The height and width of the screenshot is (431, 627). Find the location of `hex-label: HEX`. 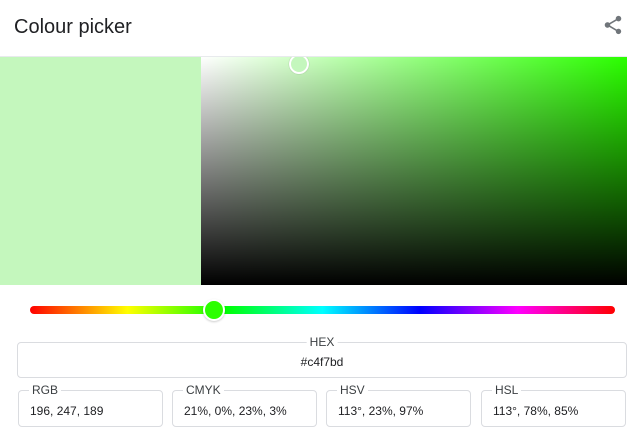

hex-label: HEX is located at coordinates (322, 342).